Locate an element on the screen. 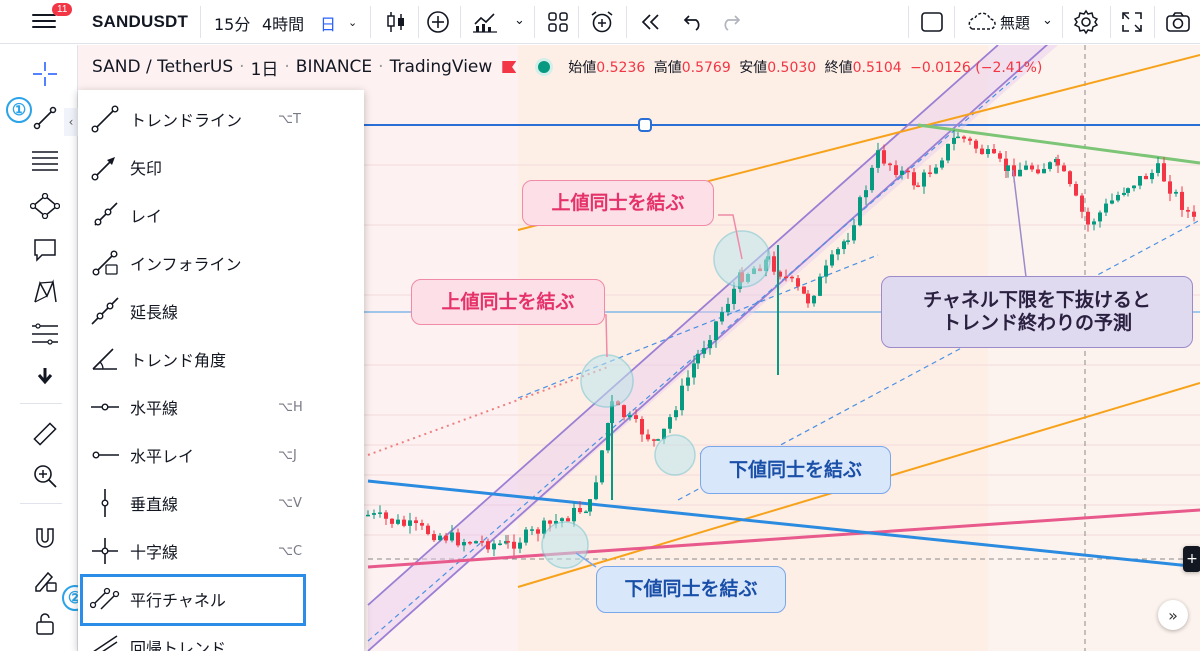 The height and width of the screenshot is (651, 1200). xabcd-pattern-icon is located at coordinates (45, 292).